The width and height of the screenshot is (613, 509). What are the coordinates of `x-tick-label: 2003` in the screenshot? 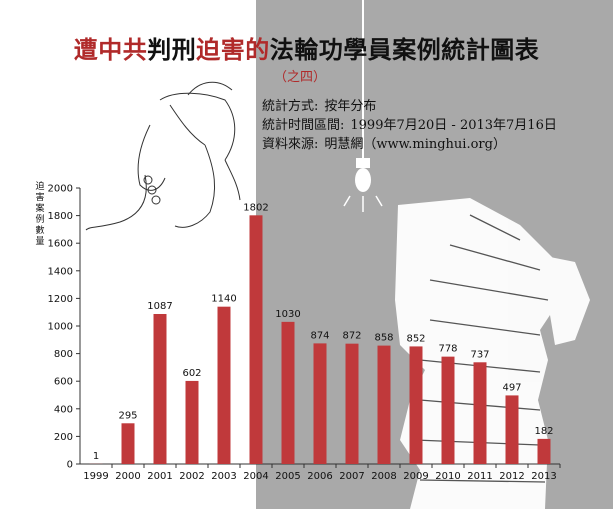 It's located at (223, 476).